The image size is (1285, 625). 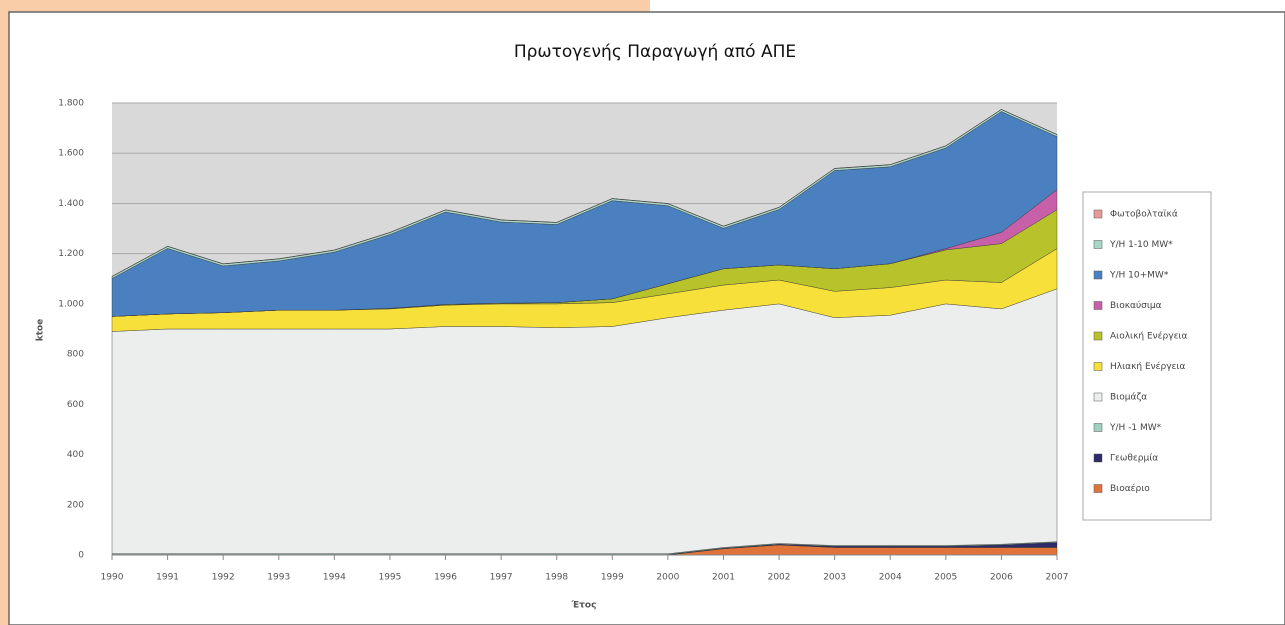 What do you see at coordinates (223, 578) in the screenshot?
I see `x-tick-label: 1992` at bounding box center [223, 578].